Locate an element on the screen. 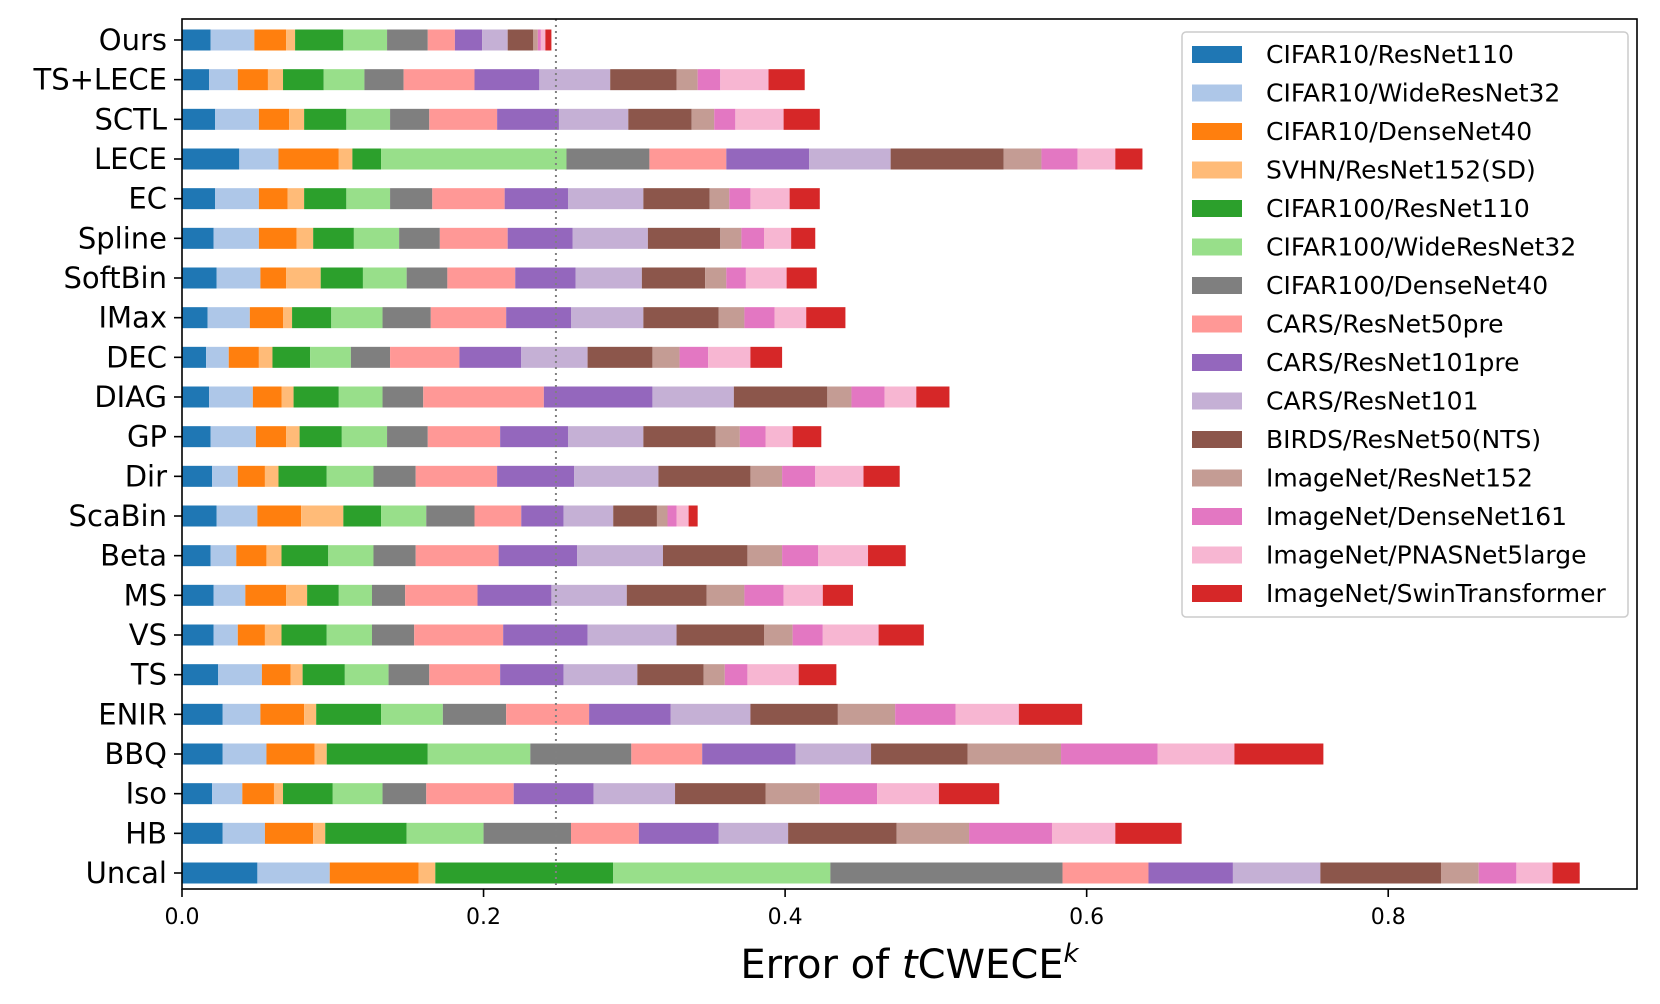 The image size is (1660, 1004). y-tick-label: EC is located at coordinates (147, 199).